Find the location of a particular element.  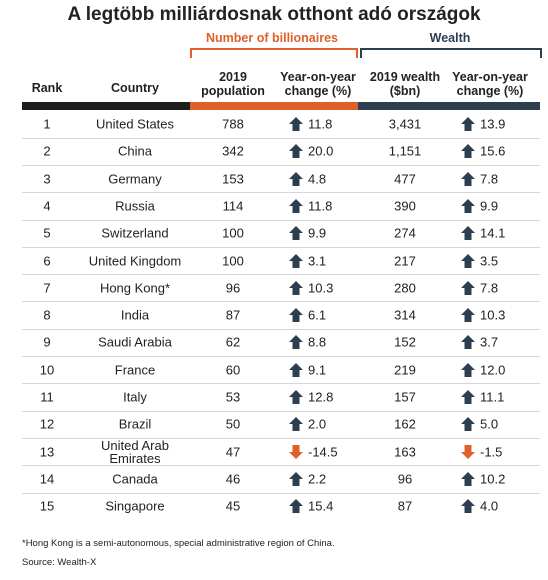

population-change: 3.1 is located at coordinates (317, 260).